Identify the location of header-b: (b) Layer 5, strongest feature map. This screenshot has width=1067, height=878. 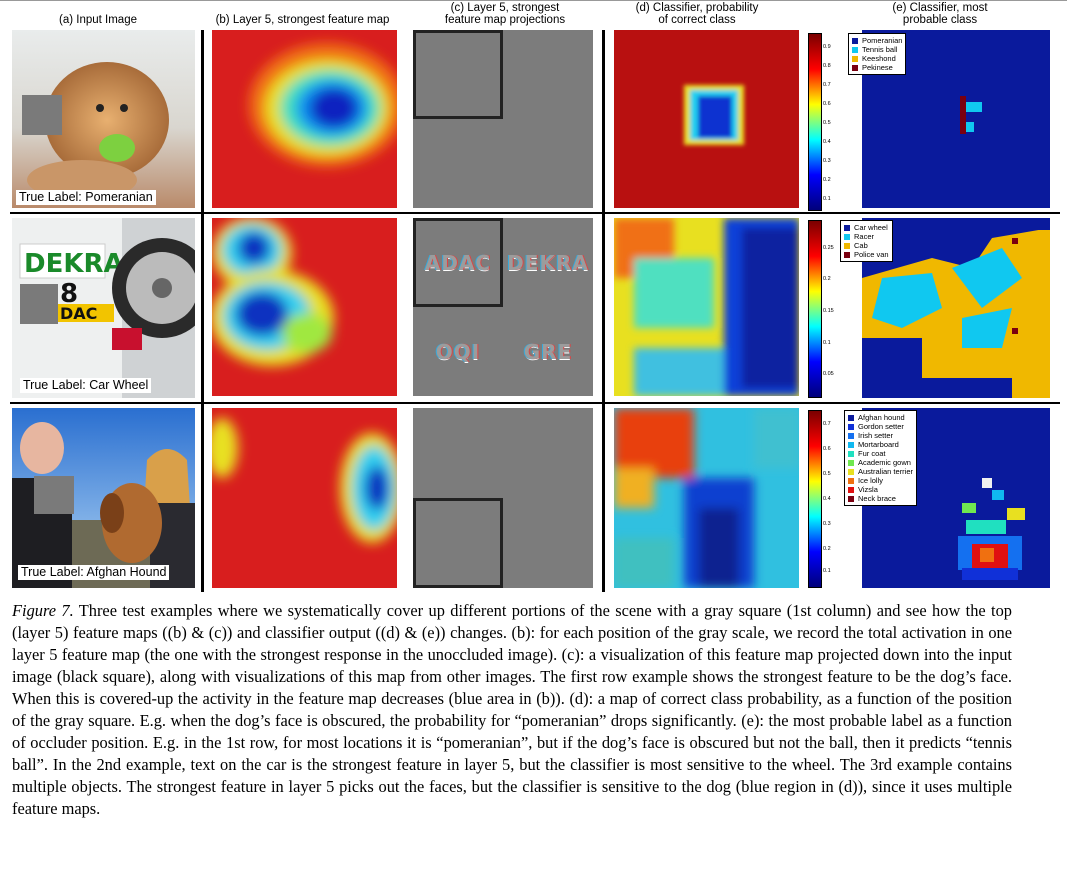
(302, 20).